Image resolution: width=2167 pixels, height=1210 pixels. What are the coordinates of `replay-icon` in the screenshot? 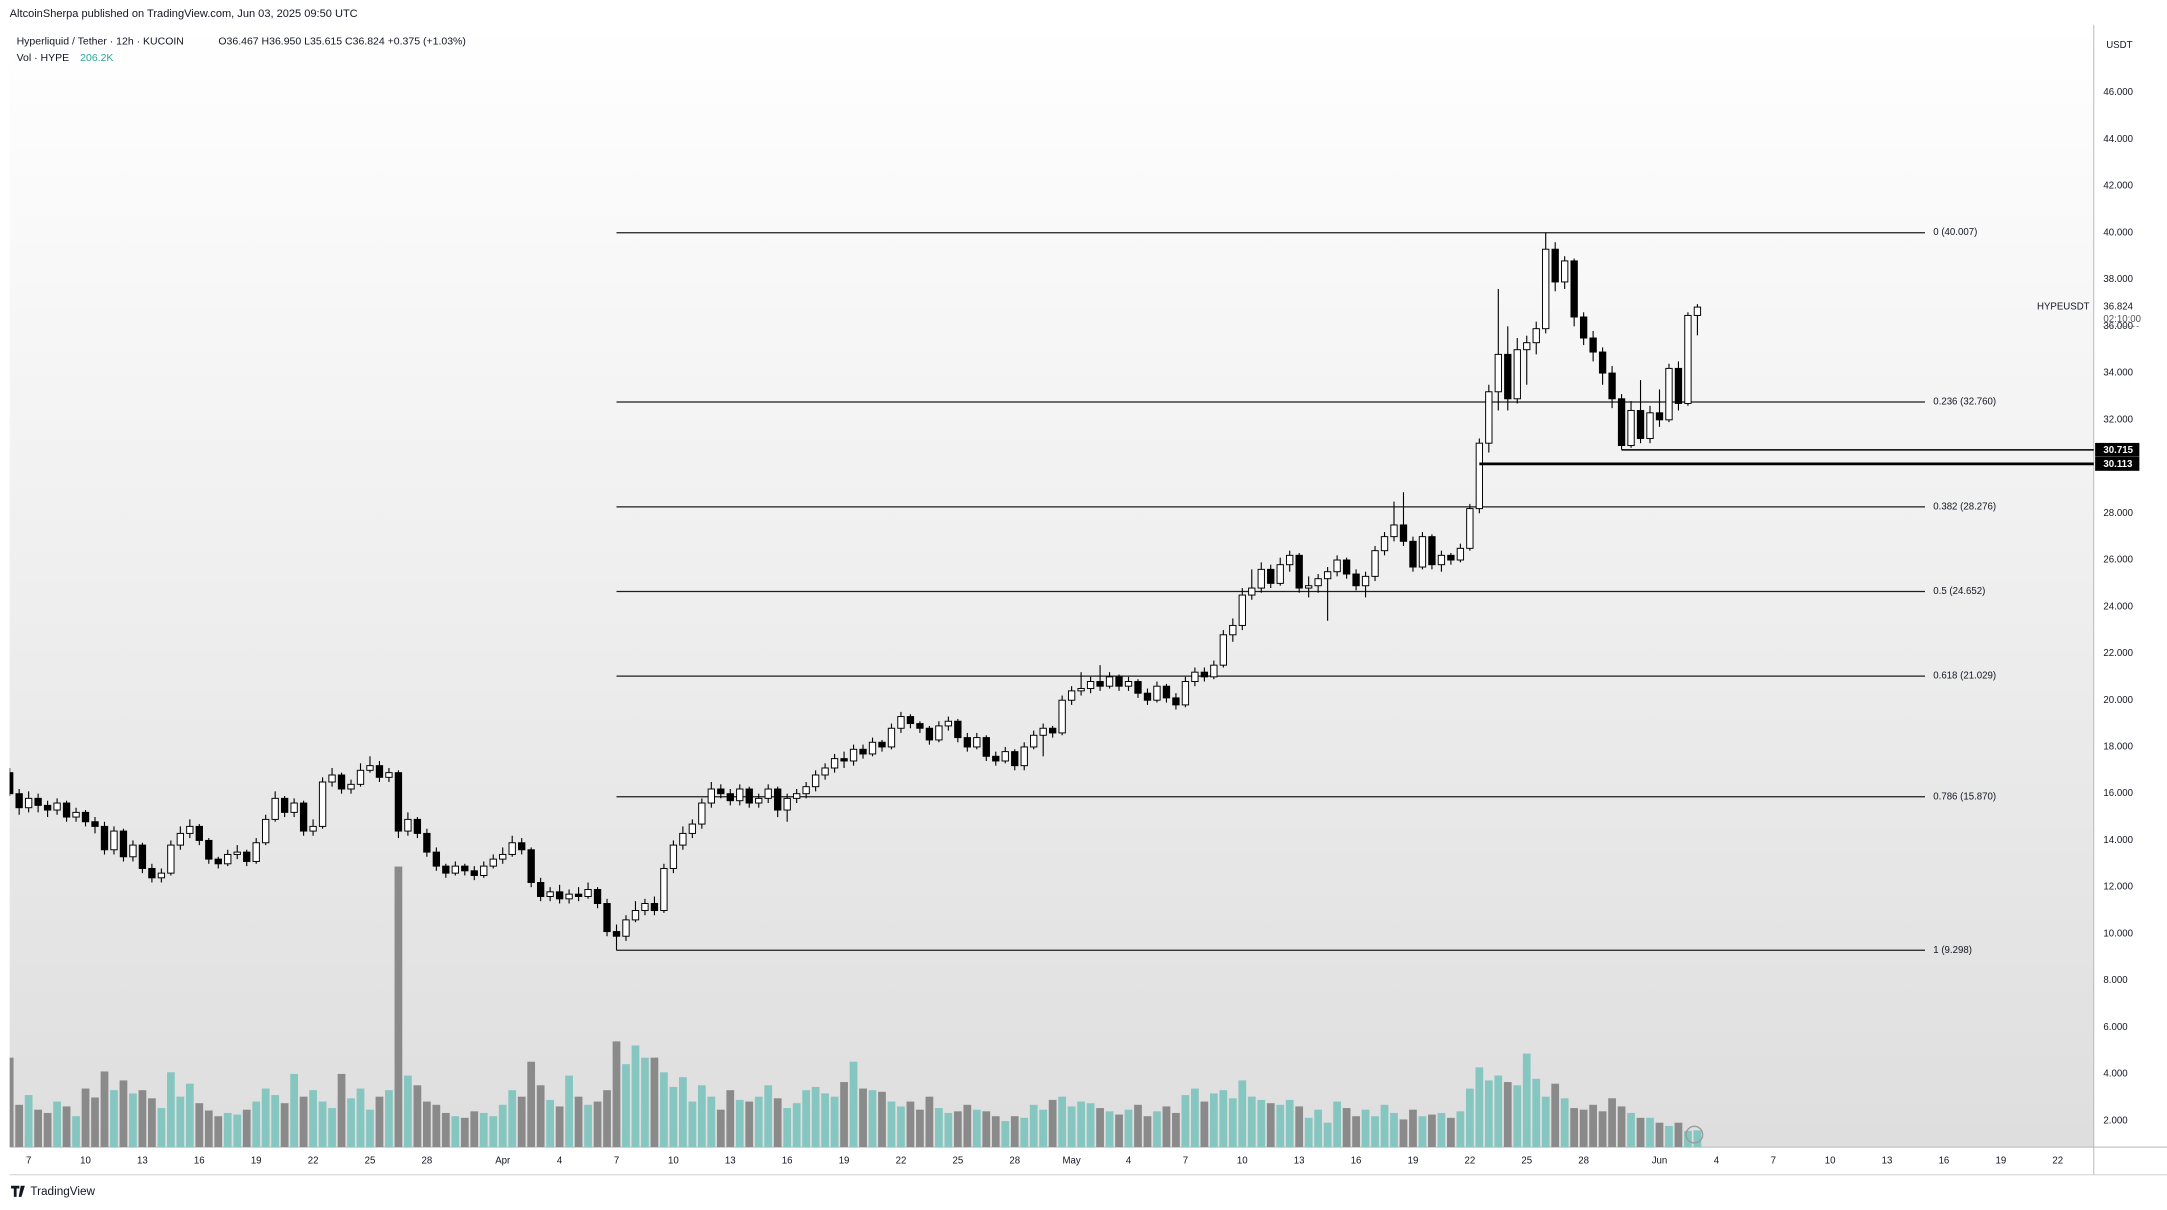 It's located at (1694, 1134).